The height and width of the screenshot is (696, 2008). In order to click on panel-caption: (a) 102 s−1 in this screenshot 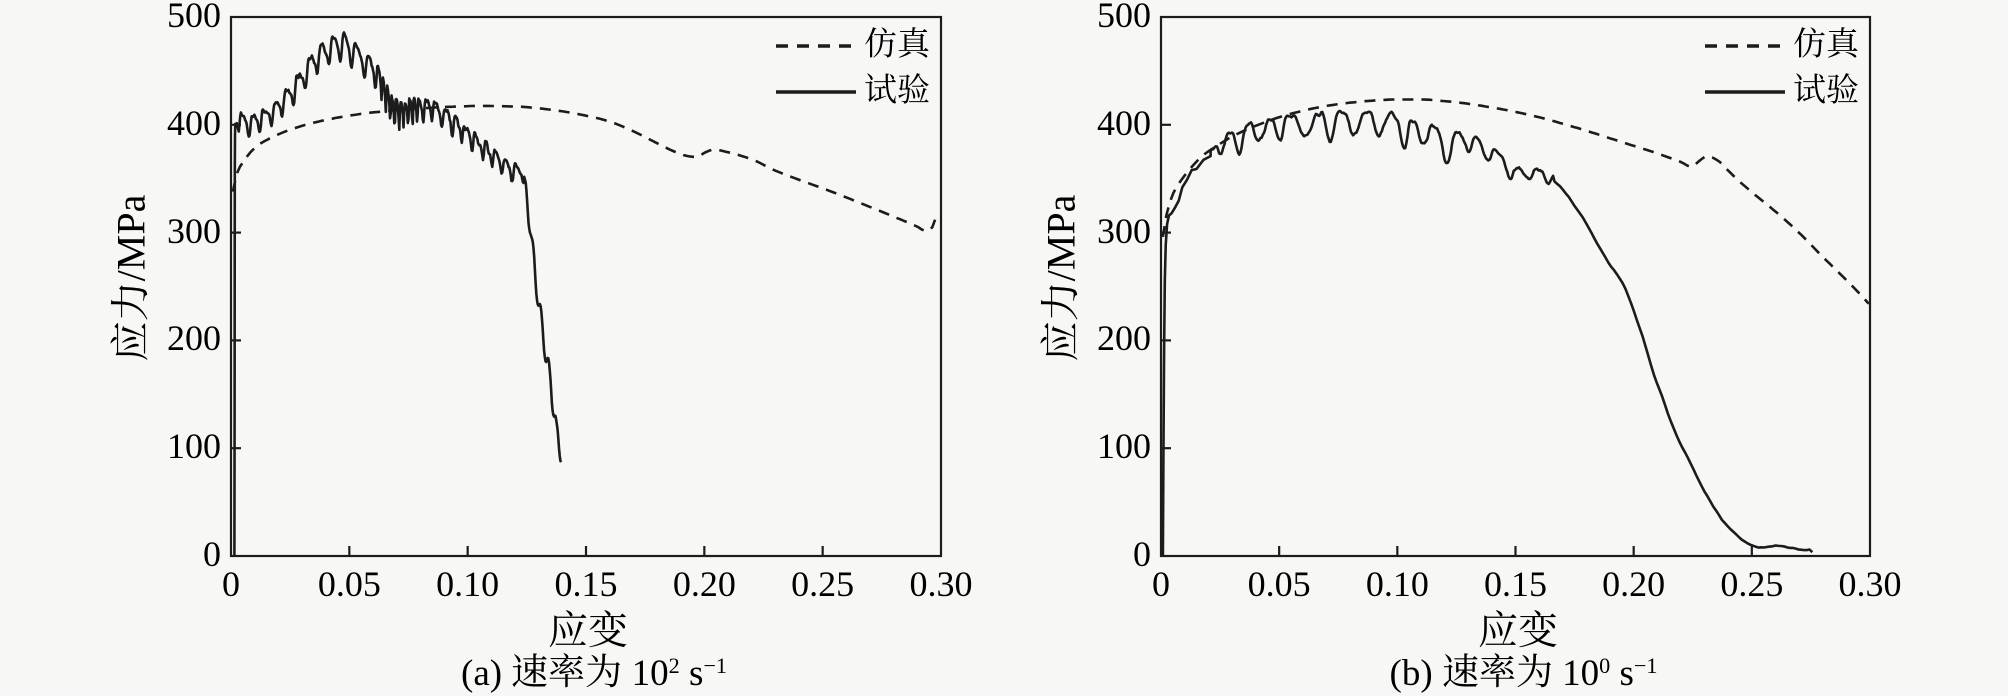, I will do `click(594, 672)`.